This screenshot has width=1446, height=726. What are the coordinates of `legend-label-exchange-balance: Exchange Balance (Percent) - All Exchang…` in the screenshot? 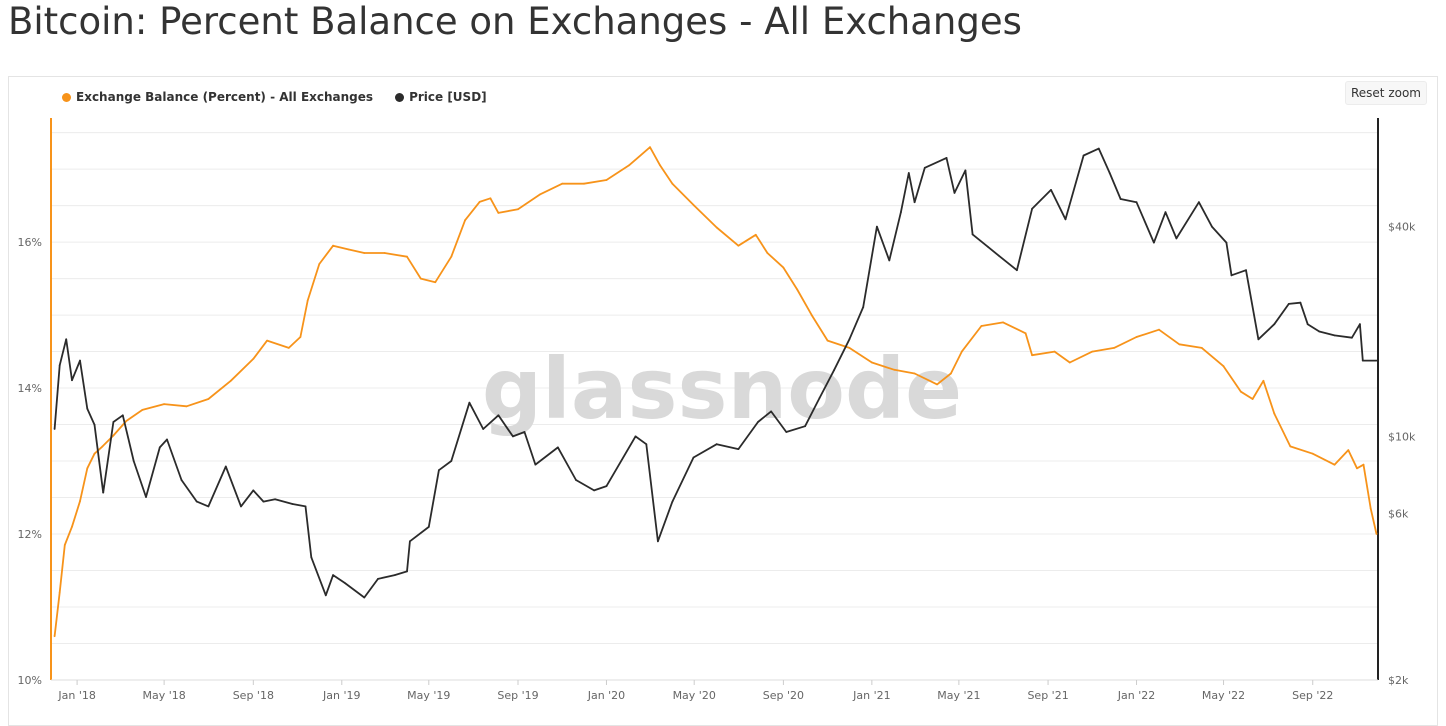 It's located at (225, 97).